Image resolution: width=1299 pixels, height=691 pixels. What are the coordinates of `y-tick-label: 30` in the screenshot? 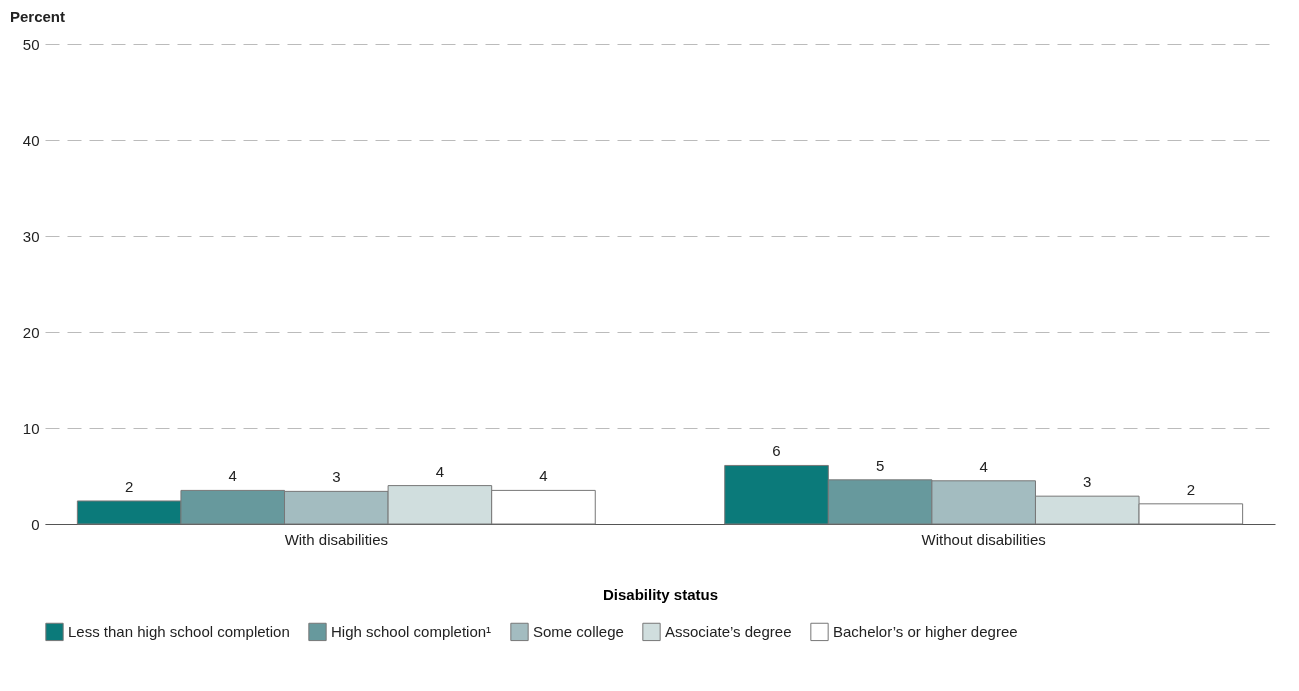 It's located at (31, 236).